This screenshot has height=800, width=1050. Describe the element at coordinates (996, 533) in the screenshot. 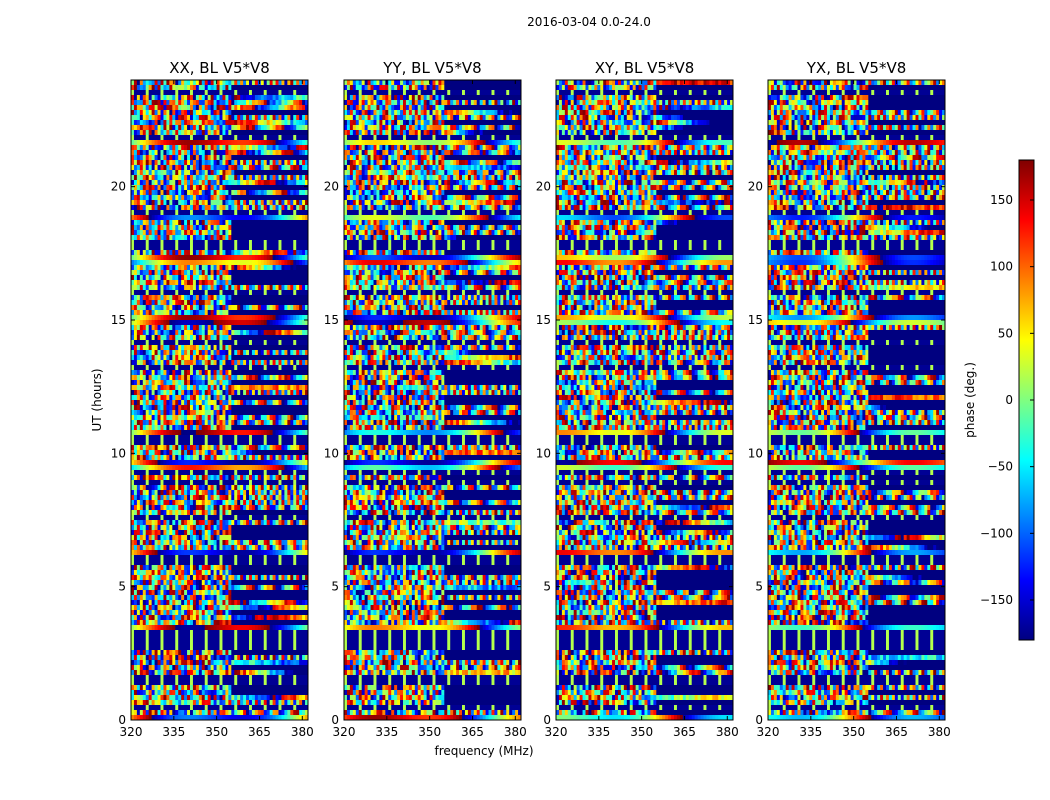

I see `colorbar-tick-label: −100` at that location.